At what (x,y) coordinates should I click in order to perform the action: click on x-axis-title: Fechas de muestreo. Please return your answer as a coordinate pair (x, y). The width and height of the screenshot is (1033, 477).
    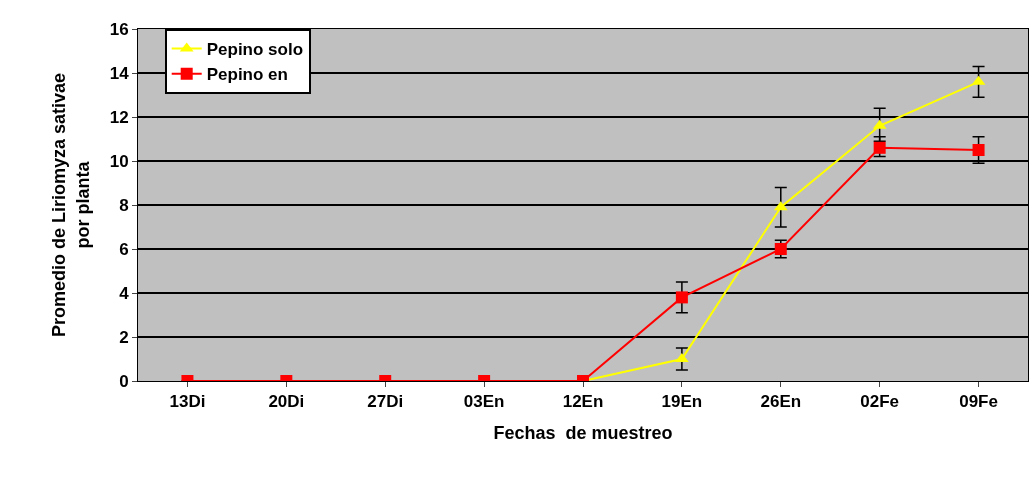
    Looking at the image, I should click on (583, 432).